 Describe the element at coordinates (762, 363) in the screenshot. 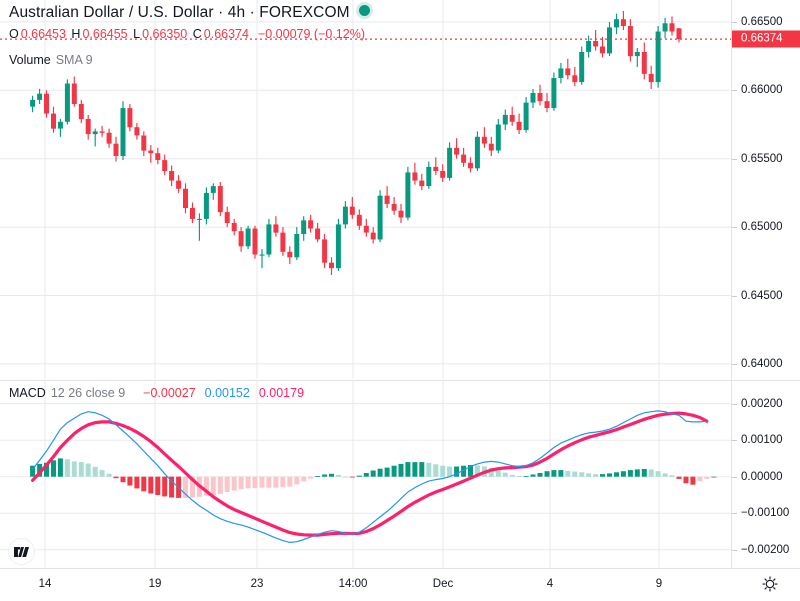

I see `price-tick-label: 0.64000` at that location.